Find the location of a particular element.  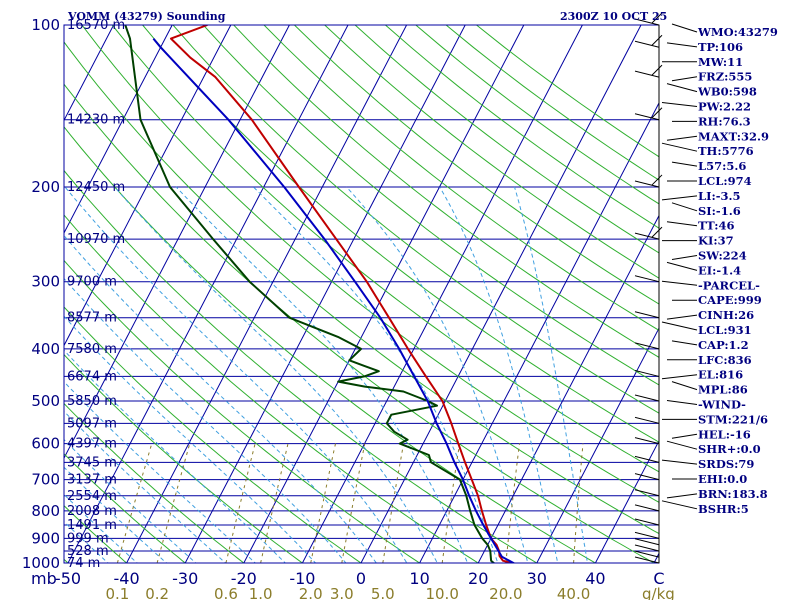

height-label: 8577 m is located at coordinates (92, 318).